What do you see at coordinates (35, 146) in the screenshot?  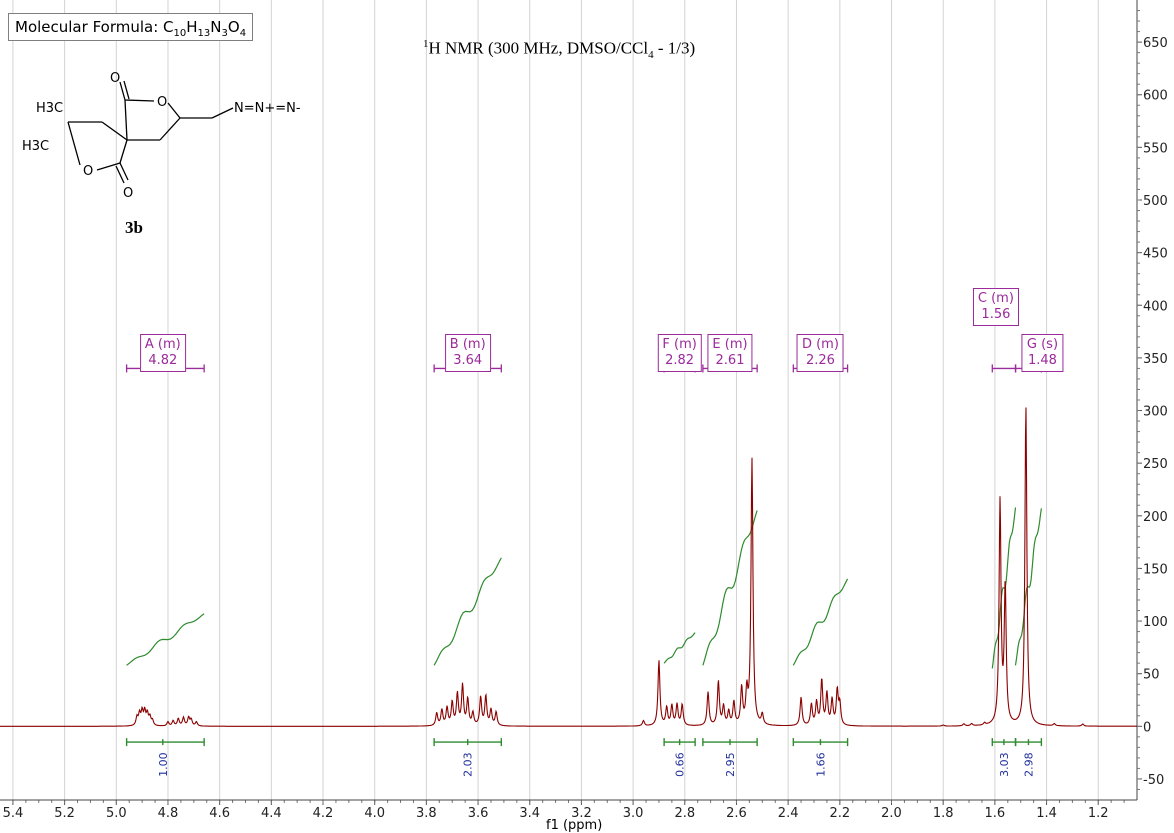 I see `methyl-label-2: H3C` at bounding box center [35, 146].